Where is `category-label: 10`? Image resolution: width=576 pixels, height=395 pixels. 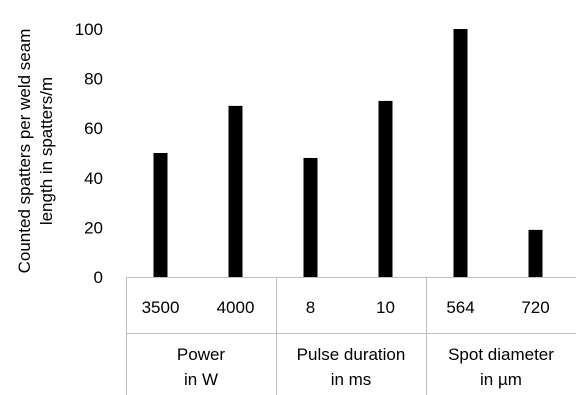
category-label: 10 is located at coordinates (385, 307).